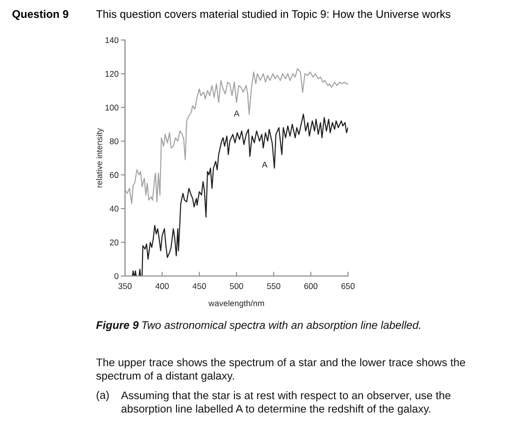 The image size is (506, 423). What do you see at coordinates (111, 73) in the screenshot?
I see `y-tick-label: 120` at bounding box center [111, 73].